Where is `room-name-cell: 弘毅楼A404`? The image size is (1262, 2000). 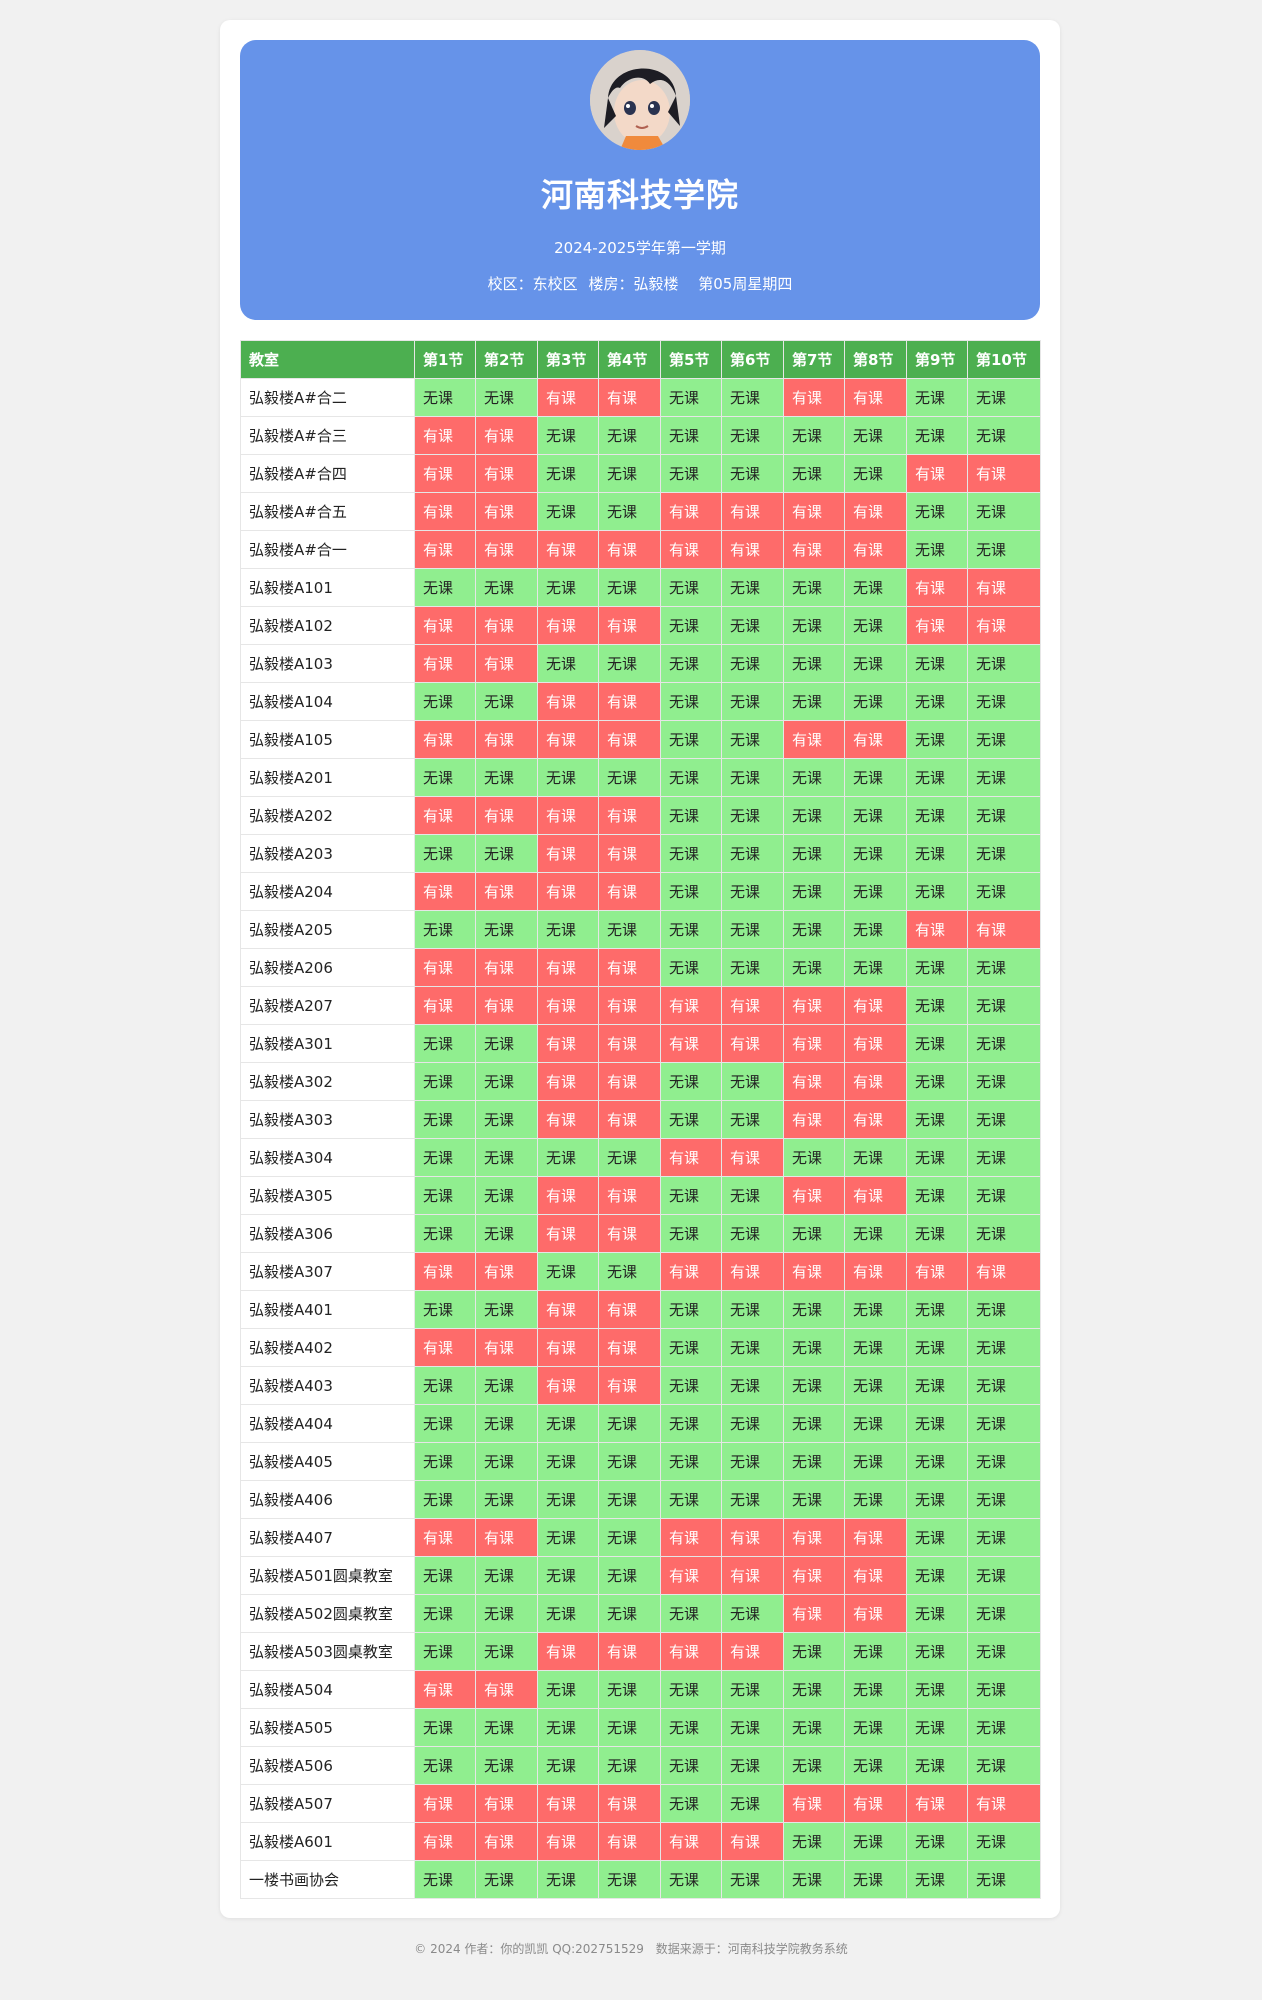 room-name-cell: 弘毅楼A404 is located at coordinates (327, 1423).